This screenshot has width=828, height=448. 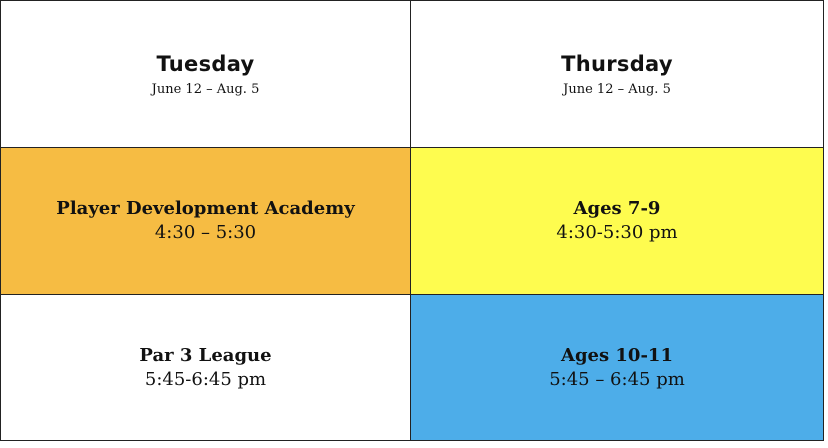 I want to click on session-time: 5:45-6:45 pm, so click(x=205, y=379).